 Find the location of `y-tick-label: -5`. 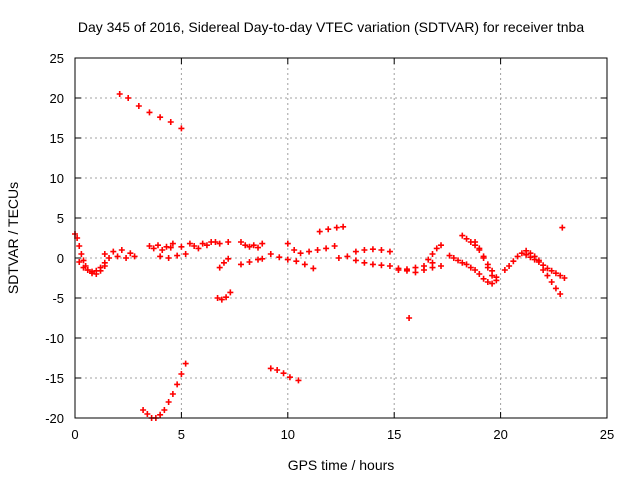

y-tick-label: -5 is located at coordinates (58, 298).